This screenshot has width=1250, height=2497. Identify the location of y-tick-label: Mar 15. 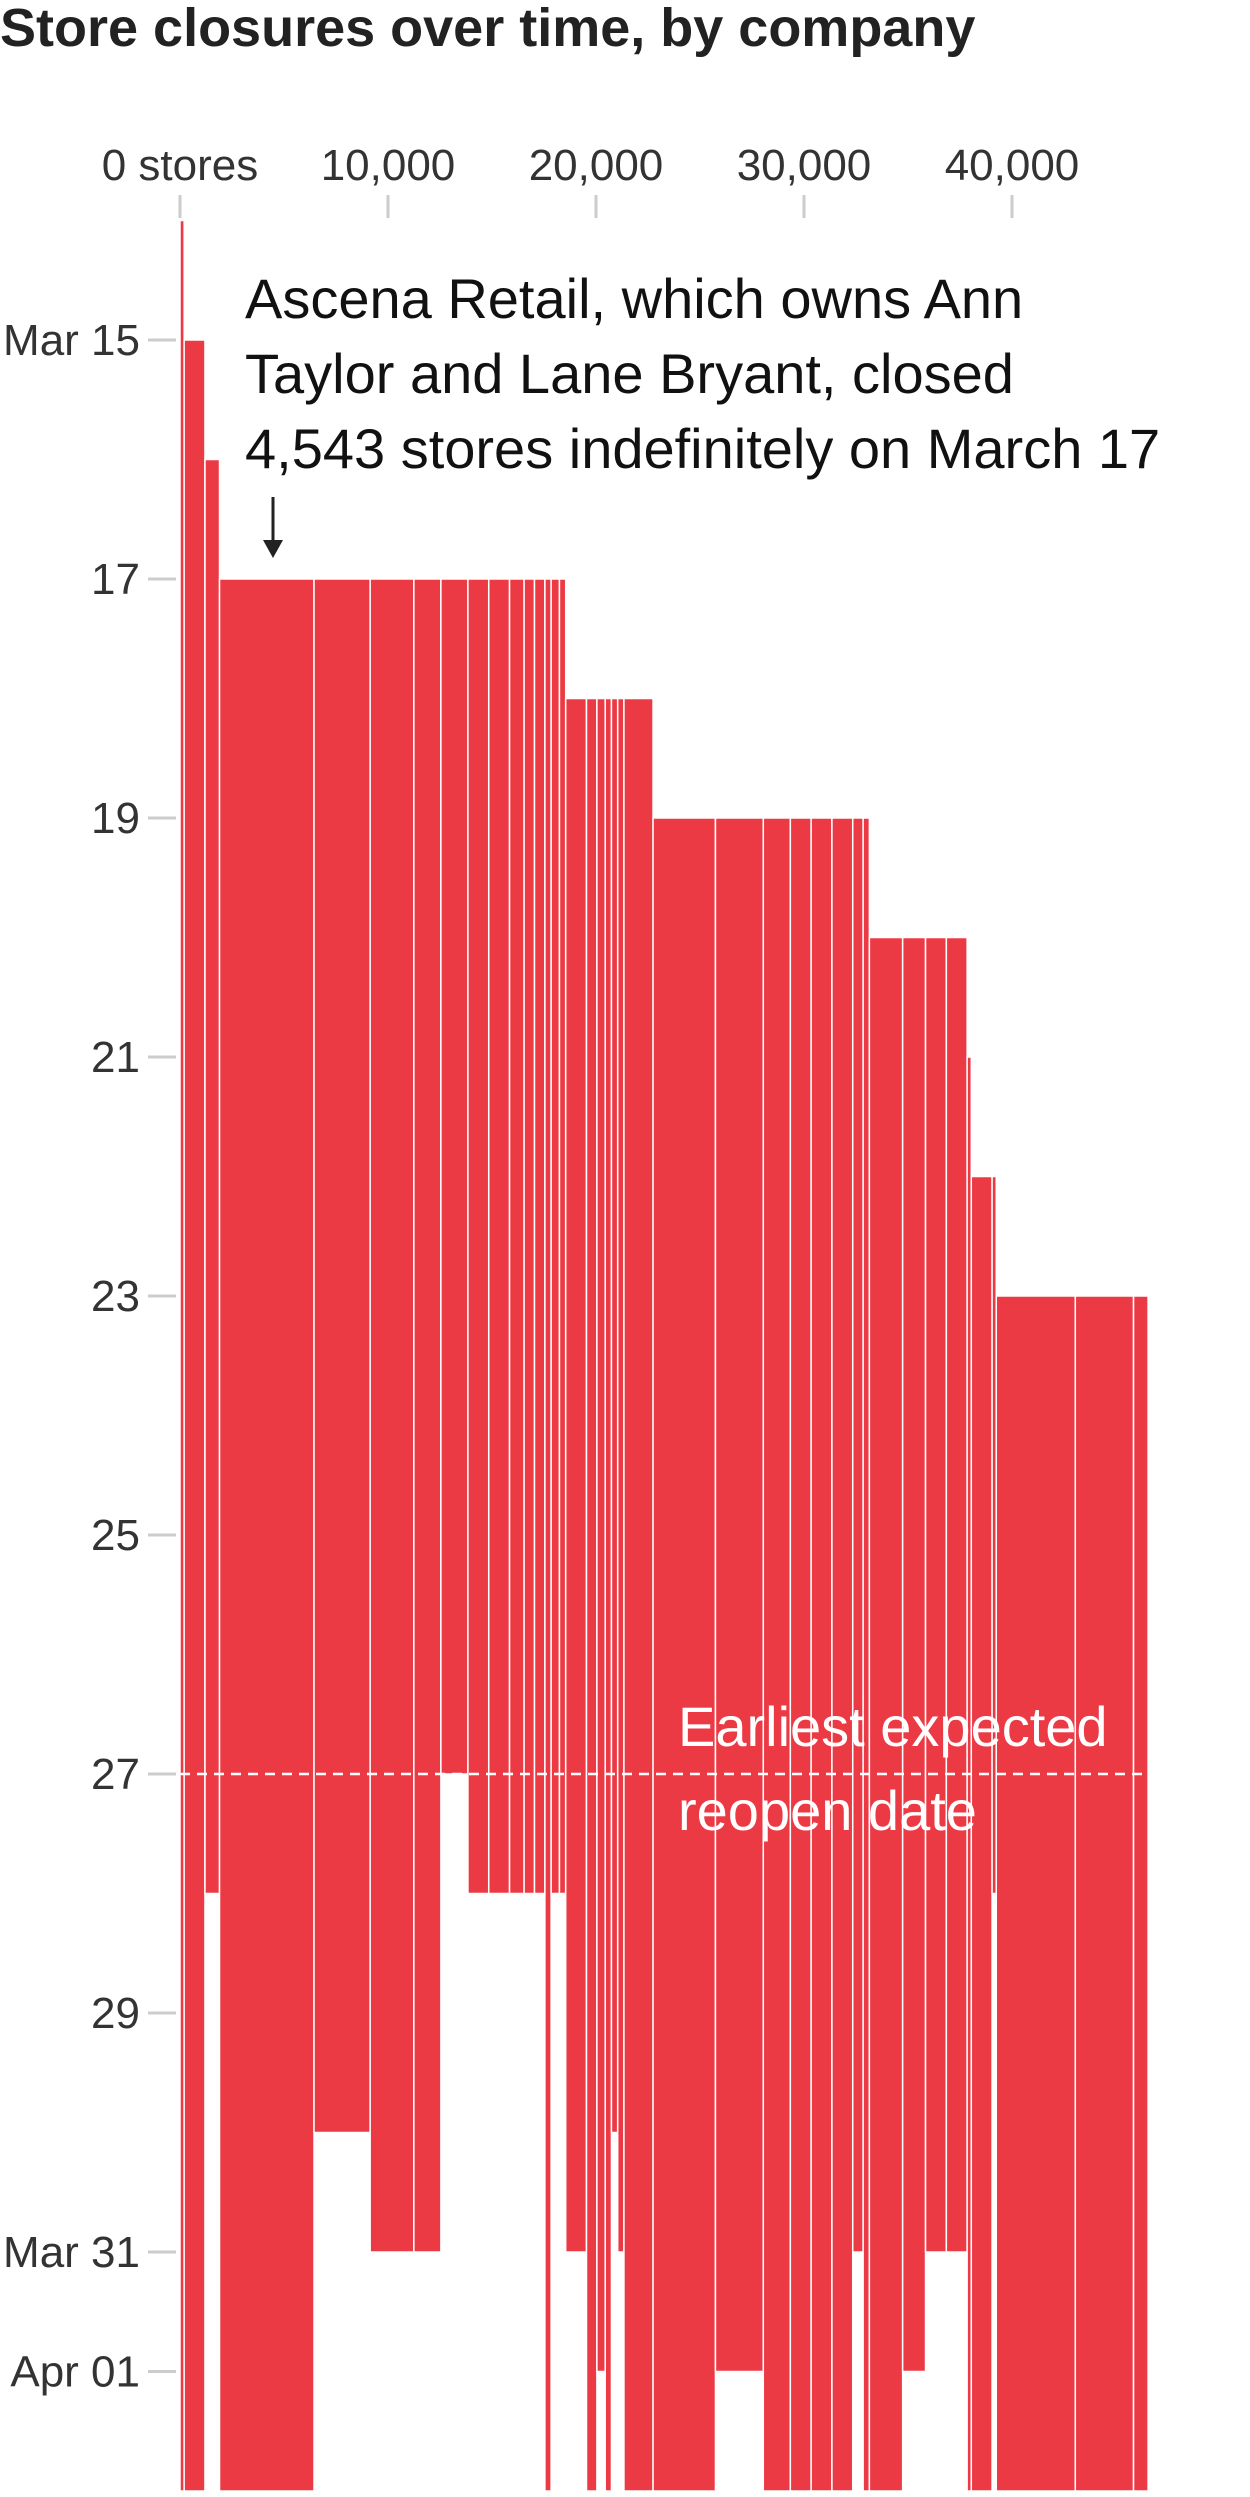
(71, 340).